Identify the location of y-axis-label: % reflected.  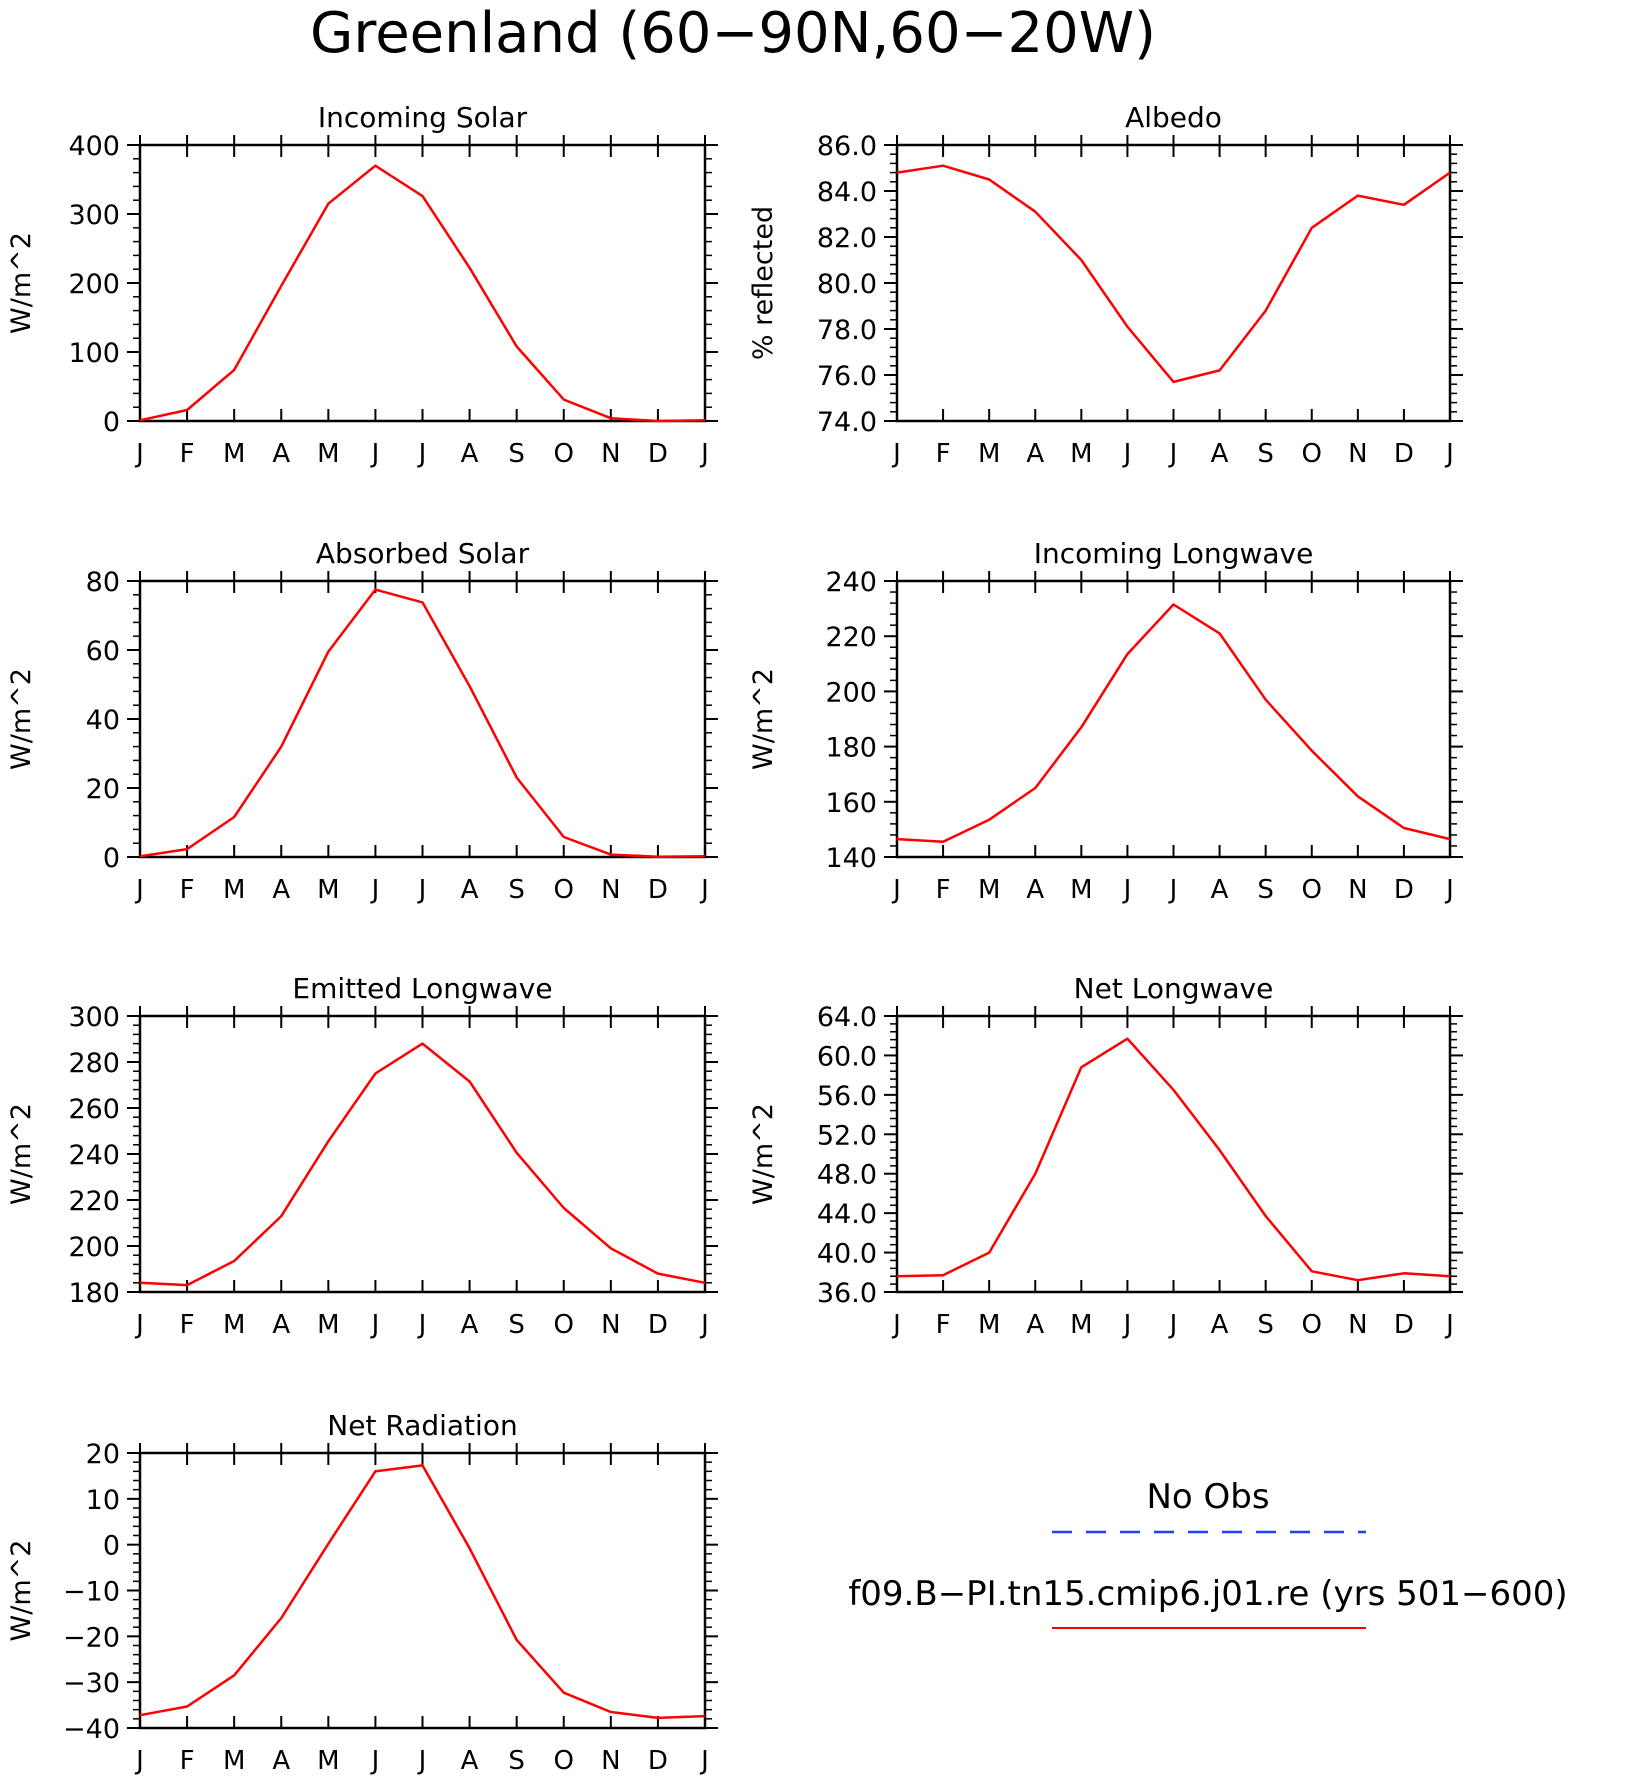
(763, 283).